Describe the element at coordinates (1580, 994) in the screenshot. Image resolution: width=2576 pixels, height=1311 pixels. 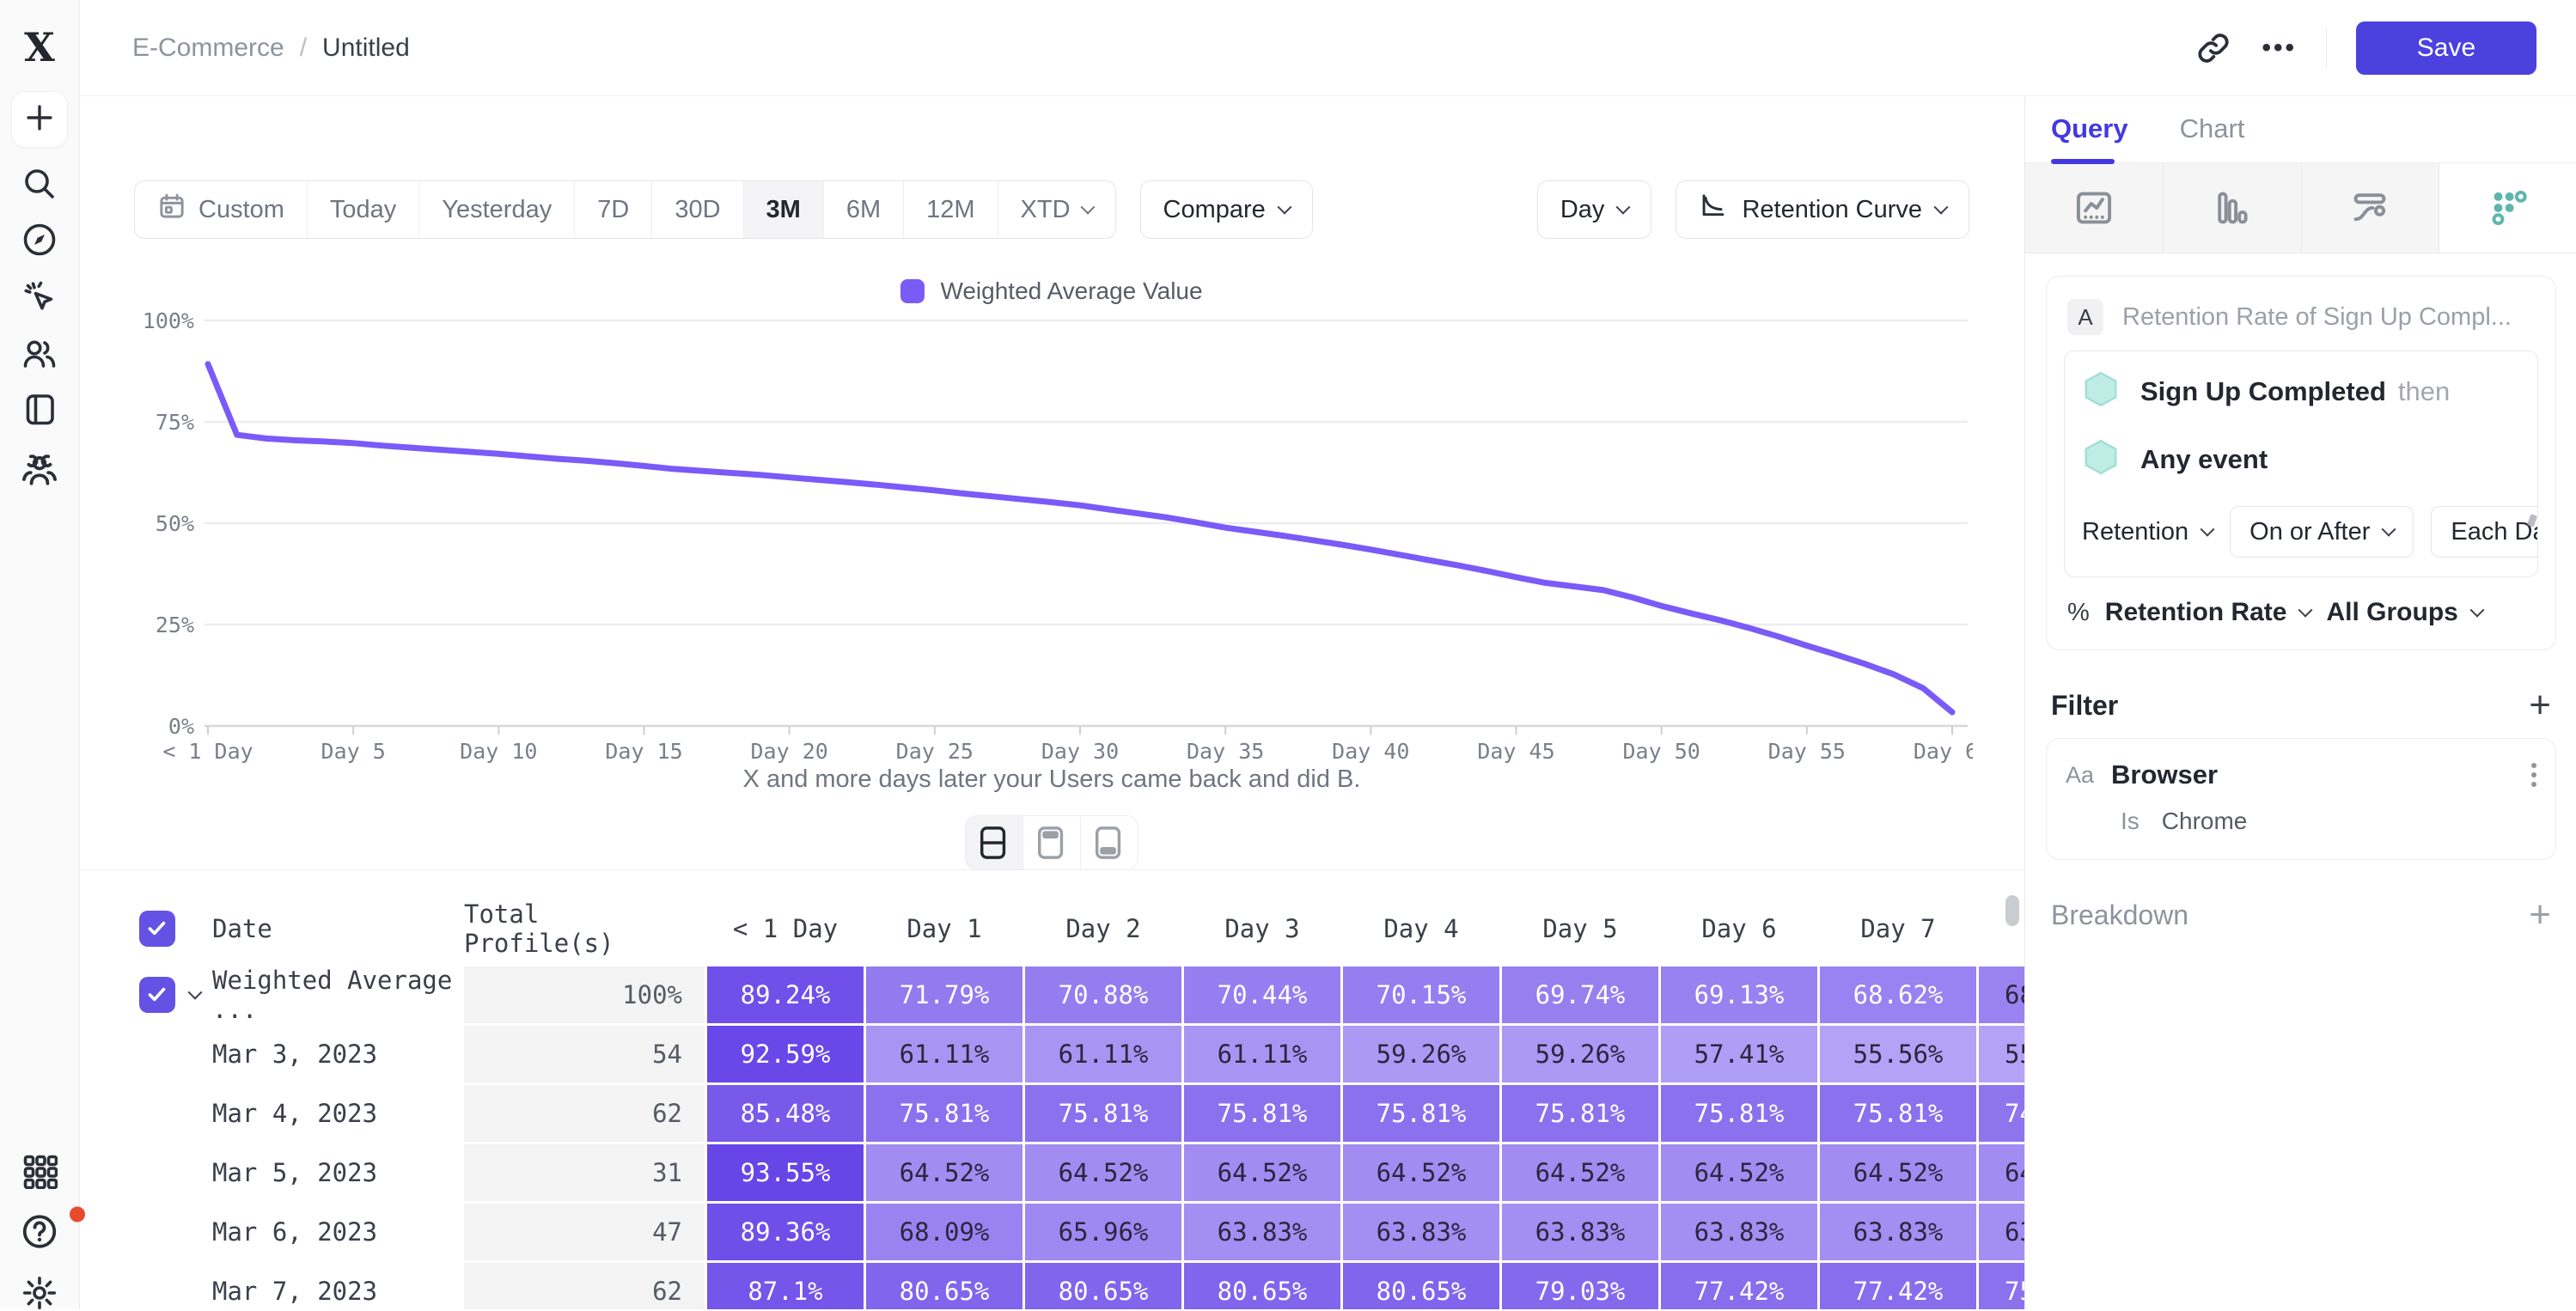
I see `retention-cell: 69.74%` at that location.